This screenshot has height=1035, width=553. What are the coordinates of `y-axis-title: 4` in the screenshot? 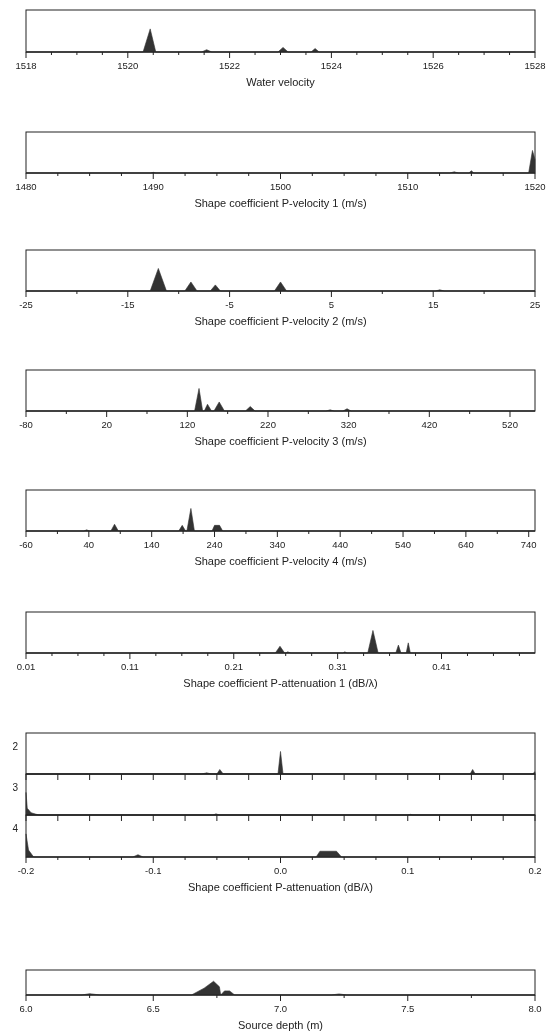 It's located at (15, 829).